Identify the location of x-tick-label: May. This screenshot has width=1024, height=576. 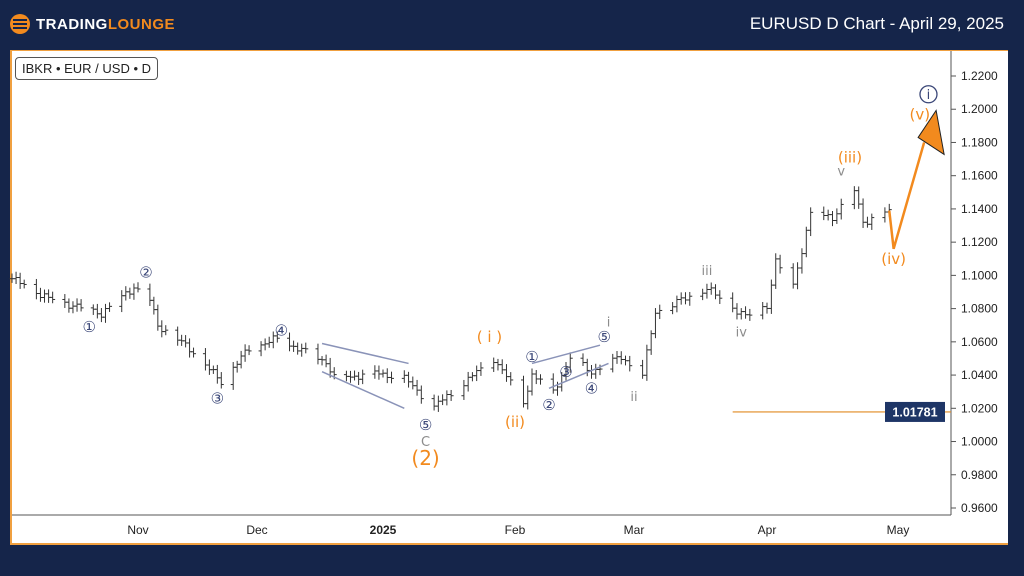
(898, 530).